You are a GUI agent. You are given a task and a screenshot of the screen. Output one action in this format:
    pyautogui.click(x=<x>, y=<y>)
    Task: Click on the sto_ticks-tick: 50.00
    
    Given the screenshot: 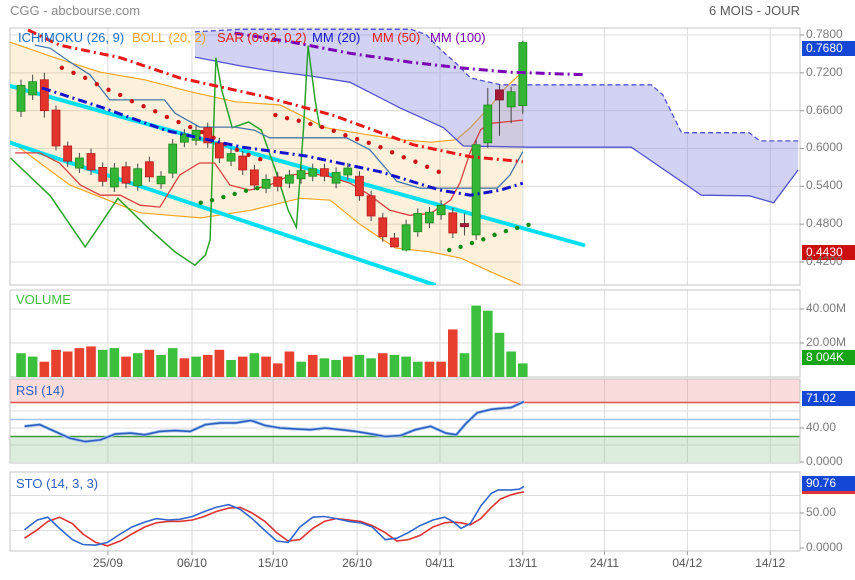 What is the action you would take?
    pyautogui.click(x=821, y=512)
    